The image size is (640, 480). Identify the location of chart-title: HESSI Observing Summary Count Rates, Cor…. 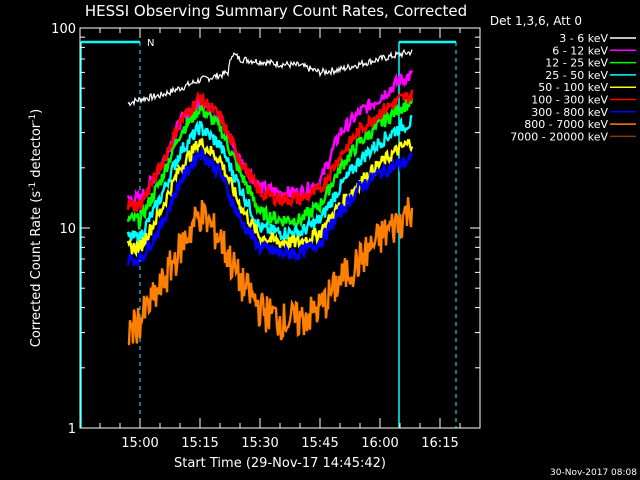
(276, 11).